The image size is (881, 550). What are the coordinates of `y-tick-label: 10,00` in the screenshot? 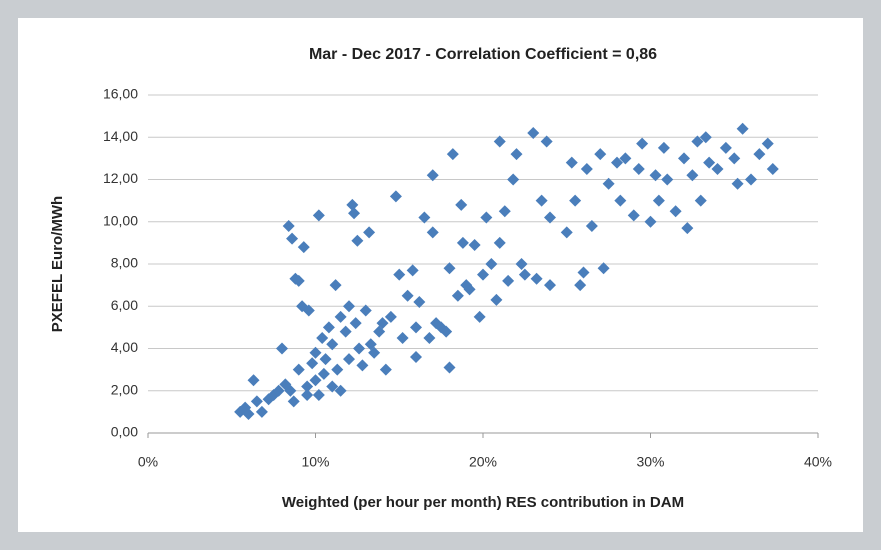 It's located at (120, 220).